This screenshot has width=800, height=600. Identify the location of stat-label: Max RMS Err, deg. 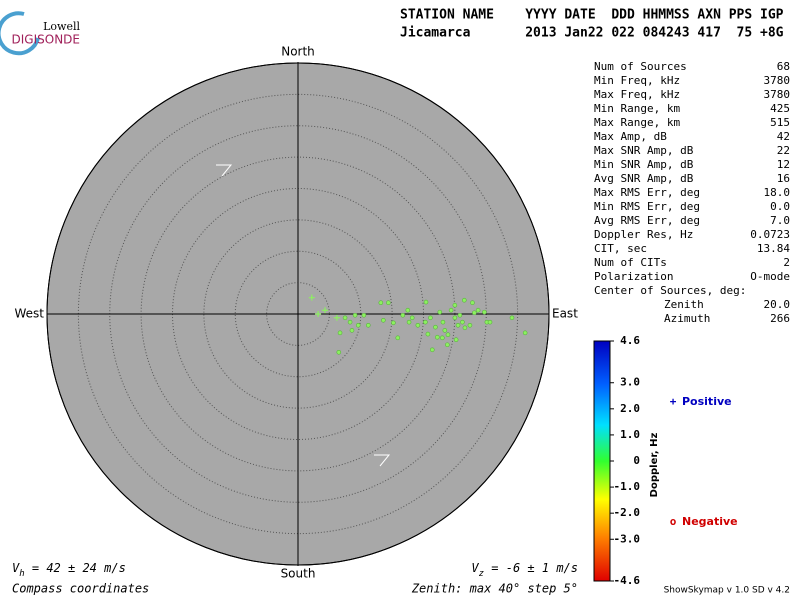
(647, 192).